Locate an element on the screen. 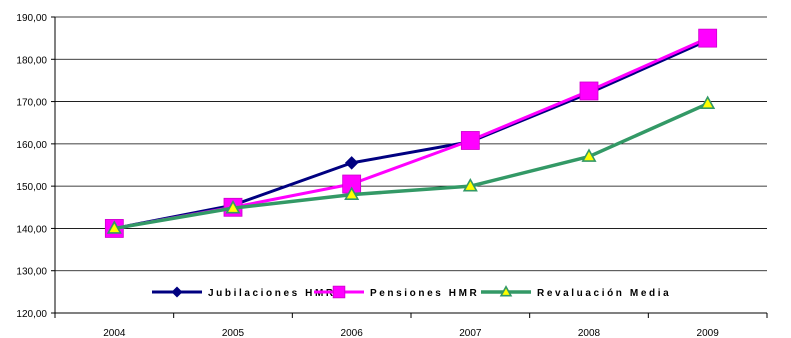 The width and height of the screenshot is (791, 338). legend-entry-2: Revaluación Media is located at coordinates (576, 292).